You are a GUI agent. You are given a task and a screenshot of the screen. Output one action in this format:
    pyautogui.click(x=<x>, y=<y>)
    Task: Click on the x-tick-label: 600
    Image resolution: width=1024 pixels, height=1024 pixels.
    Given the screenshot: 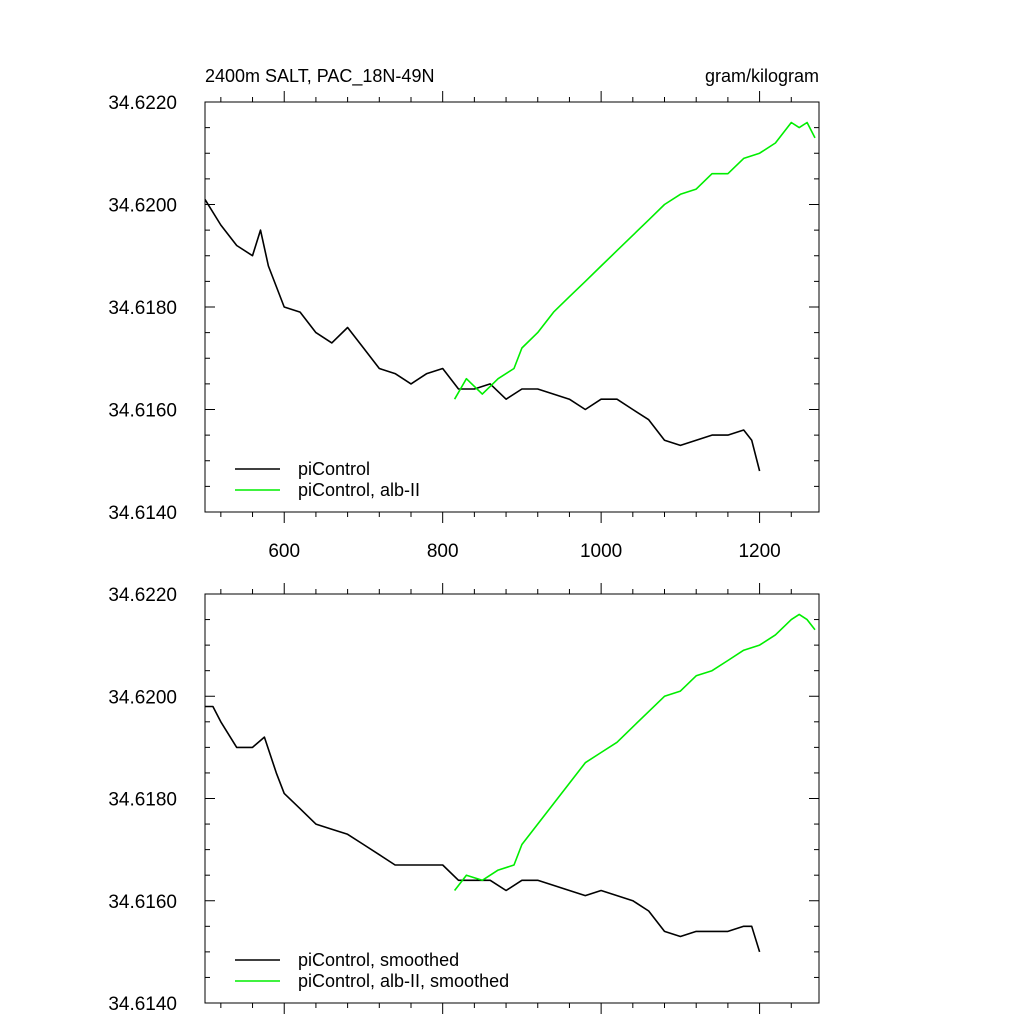 What is the action you would take?
    pyautogui.click(x=284, y=551)
    